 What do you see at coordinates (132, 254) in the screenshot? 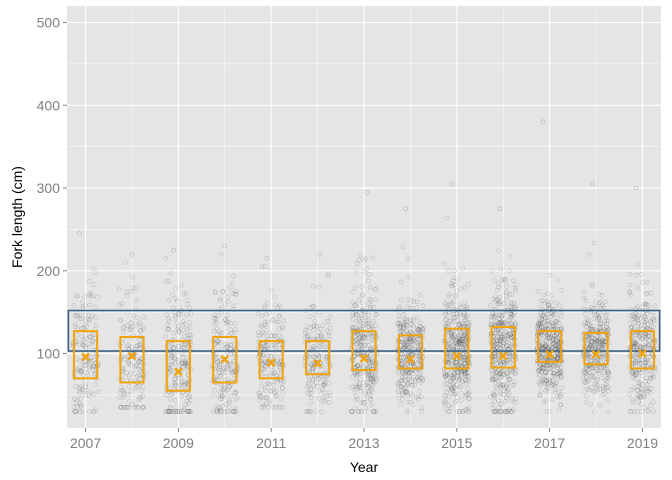
I see `data-point-max` at bounding box center [132, 254].